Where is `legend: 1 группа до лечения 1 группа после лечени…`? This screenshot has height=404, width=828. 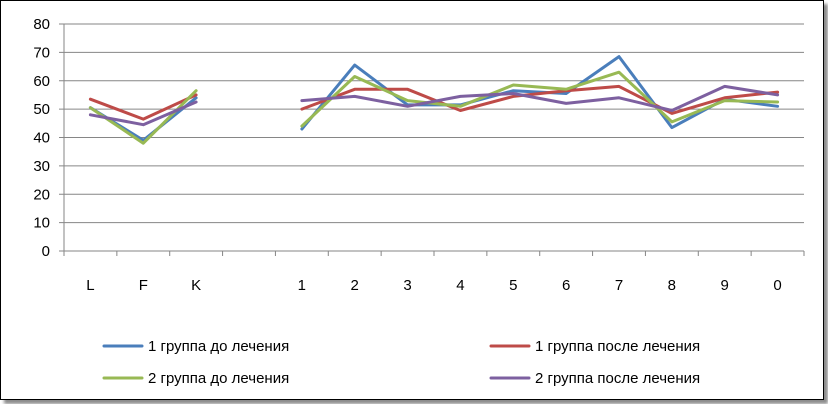
legend: 1 группа до лечения 1 группа после лечени… is located at coordinates (401, 362).